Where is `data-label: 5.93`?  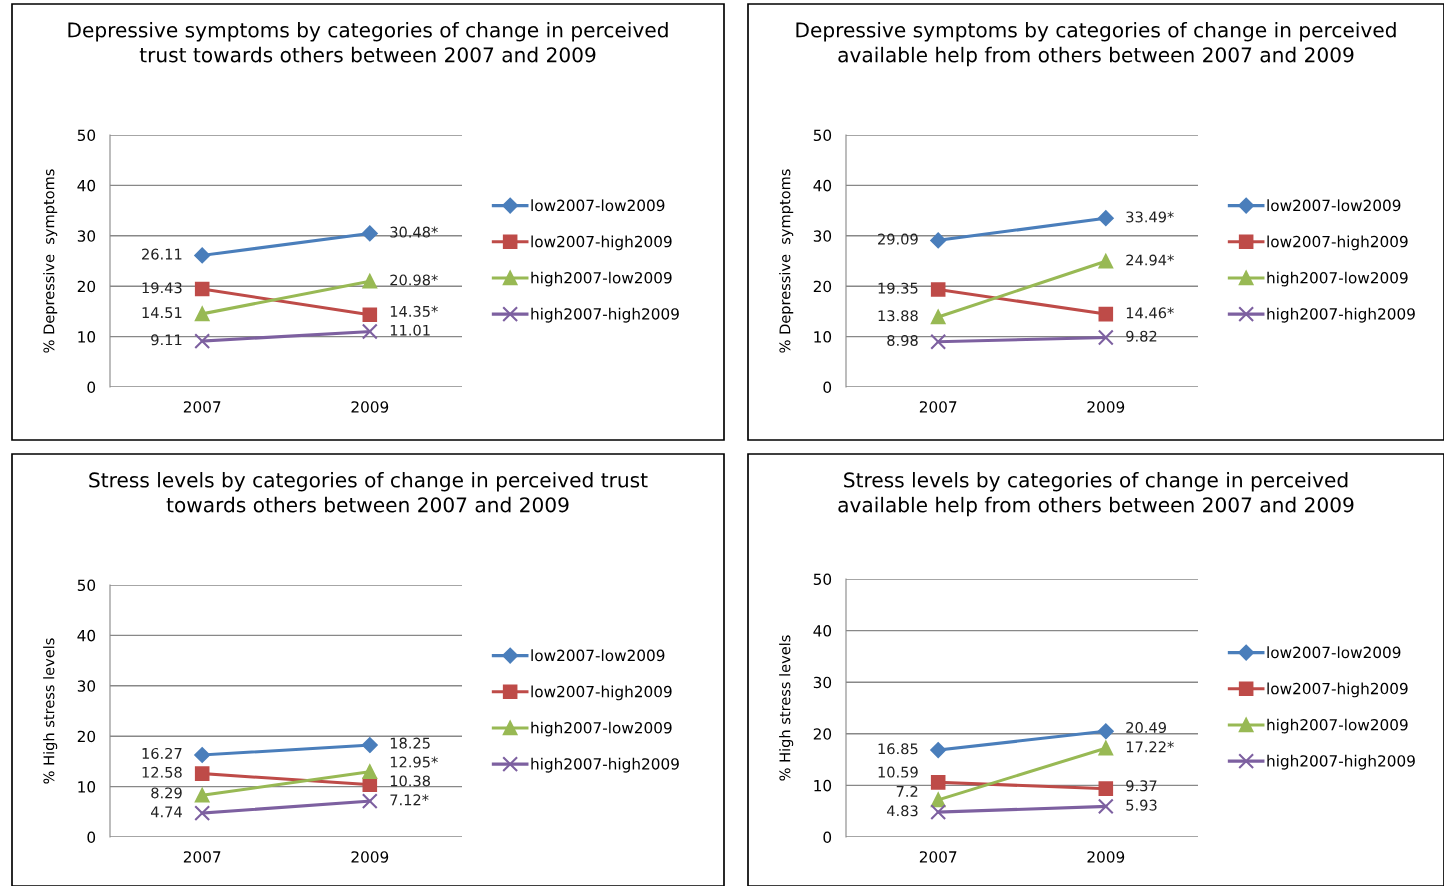
data-label: 5.93 is located at coordinates (1141, 805).